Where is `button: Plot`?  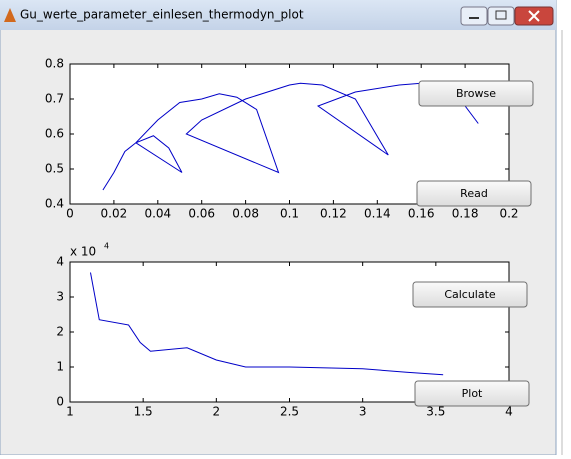
button: Plot is located at coordinates (472, 393).